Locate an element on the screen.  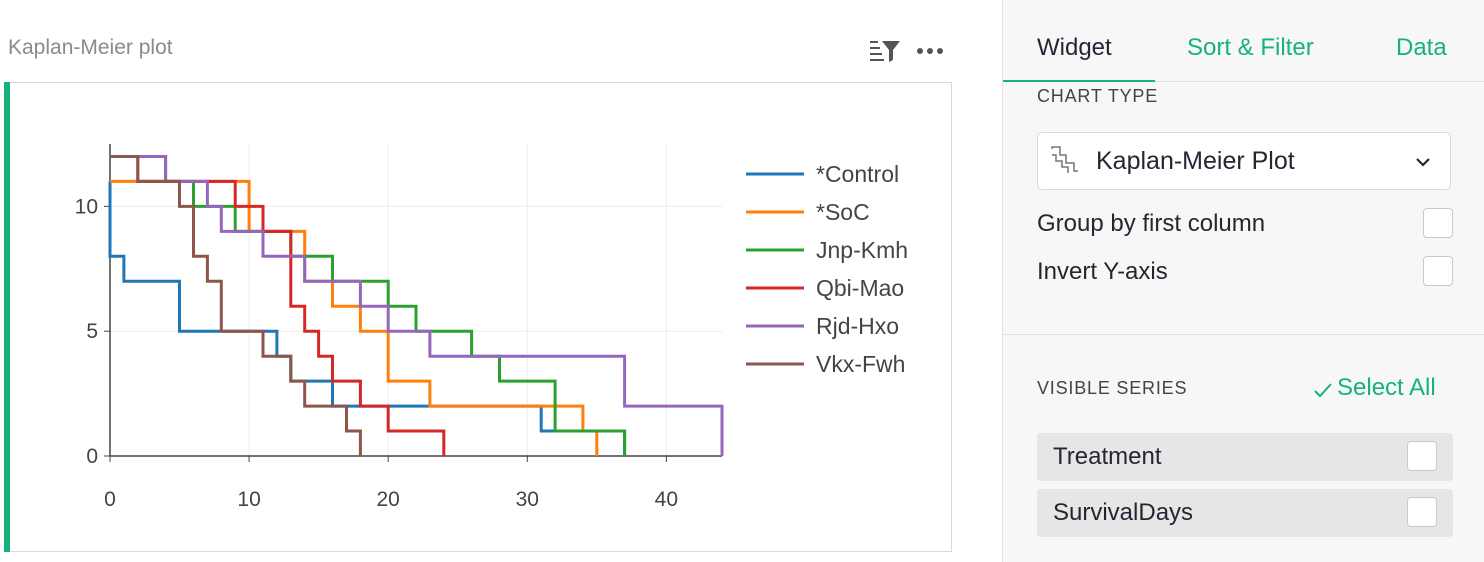
sort-filter-icon is located at coordinates (885, 51).